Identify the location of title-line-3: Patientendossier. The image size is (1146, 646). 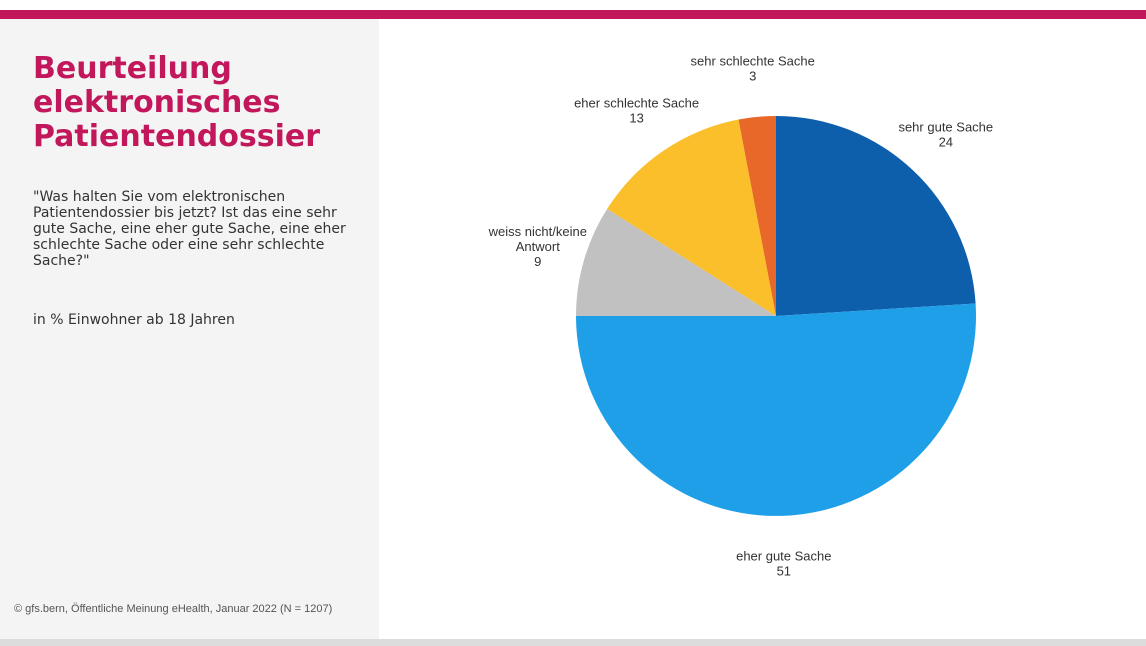
(177, 136).